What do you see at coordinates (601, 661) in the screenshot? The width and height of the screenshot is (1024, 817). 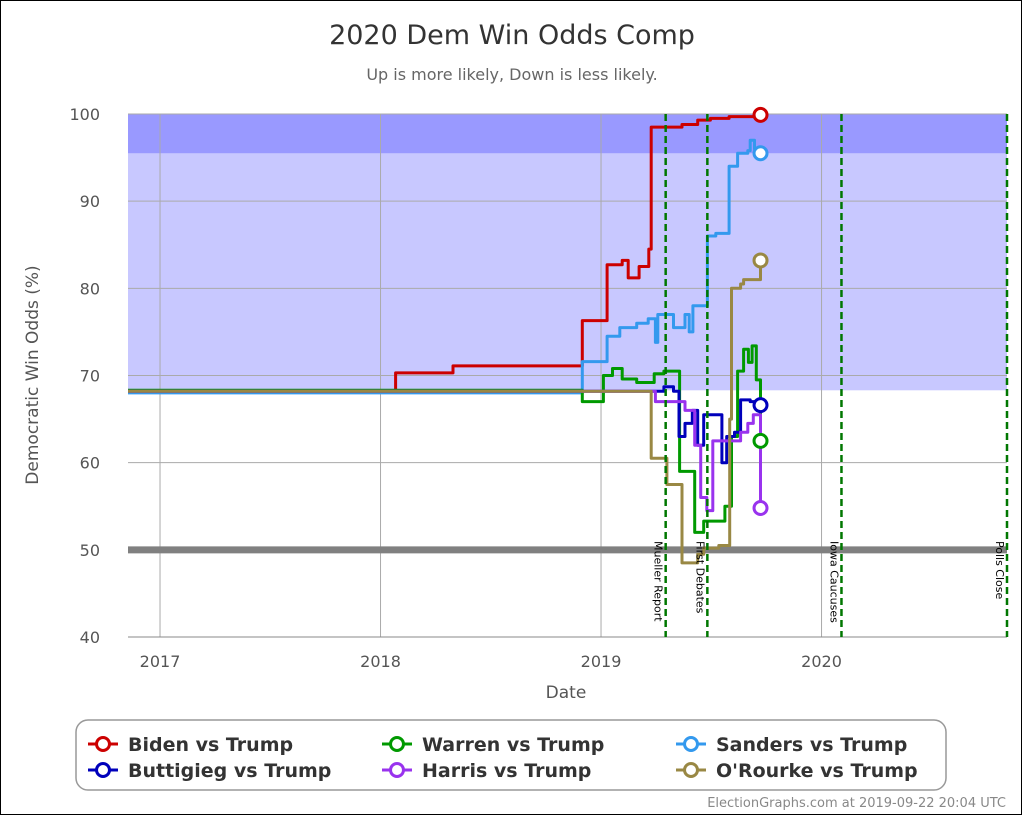 I see `x-tick-label-2019: 2019` at bounding box center [601, 661].